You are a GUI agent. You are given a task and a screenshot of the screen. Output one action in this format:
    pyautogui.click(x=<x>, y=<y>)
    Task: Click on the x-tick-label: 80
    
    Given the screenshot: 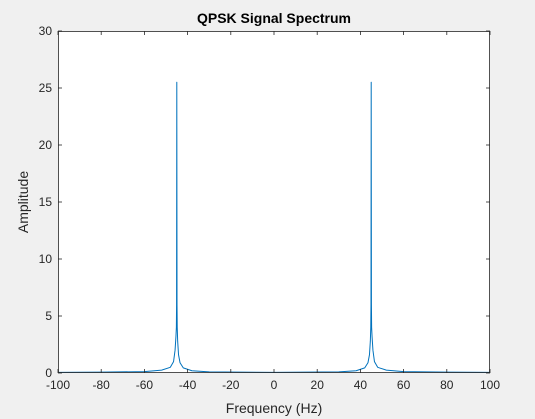 What is the action you would take?
    pyautogui.click(x=447, y=385)
    